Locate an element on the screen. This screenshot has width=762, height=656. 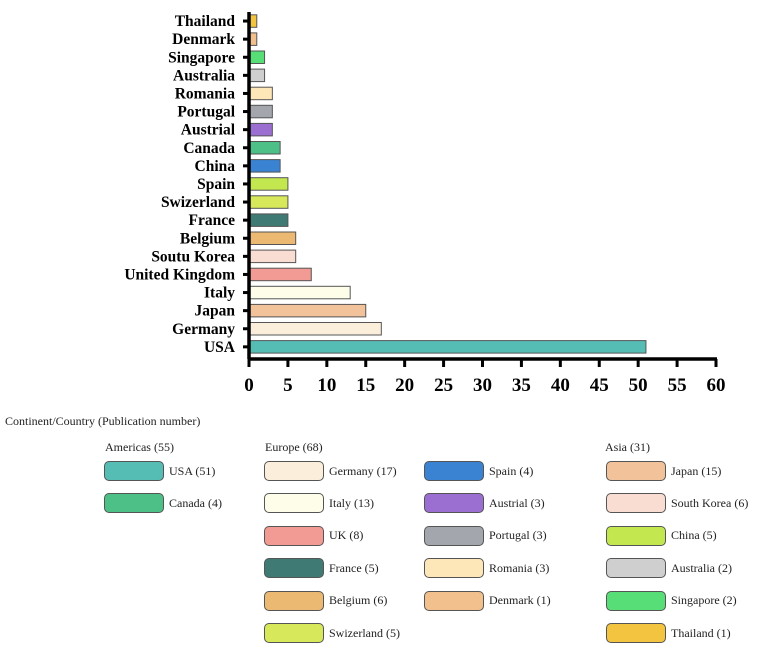
x-tick-label: 10 is located at coordinates (326, 385).